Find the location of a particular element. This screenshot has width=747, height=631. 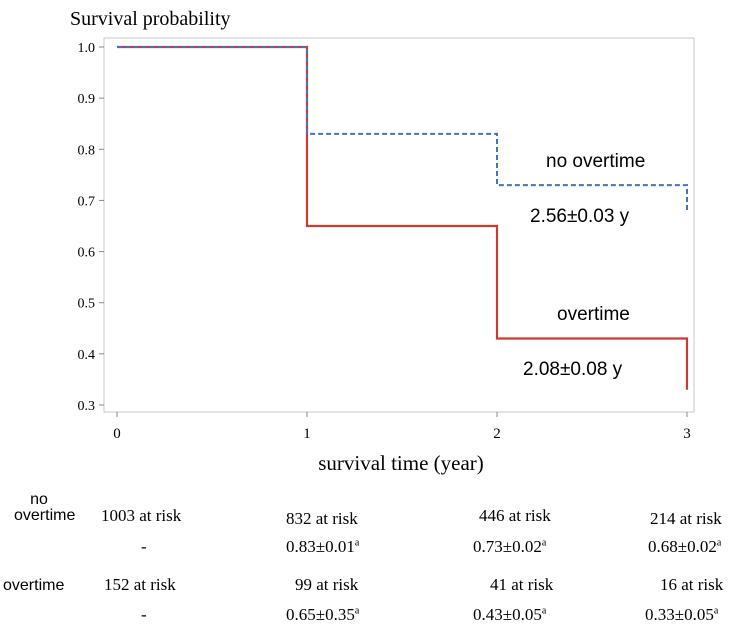

x-tick-label: 1 is located at coordinates (307, 434).